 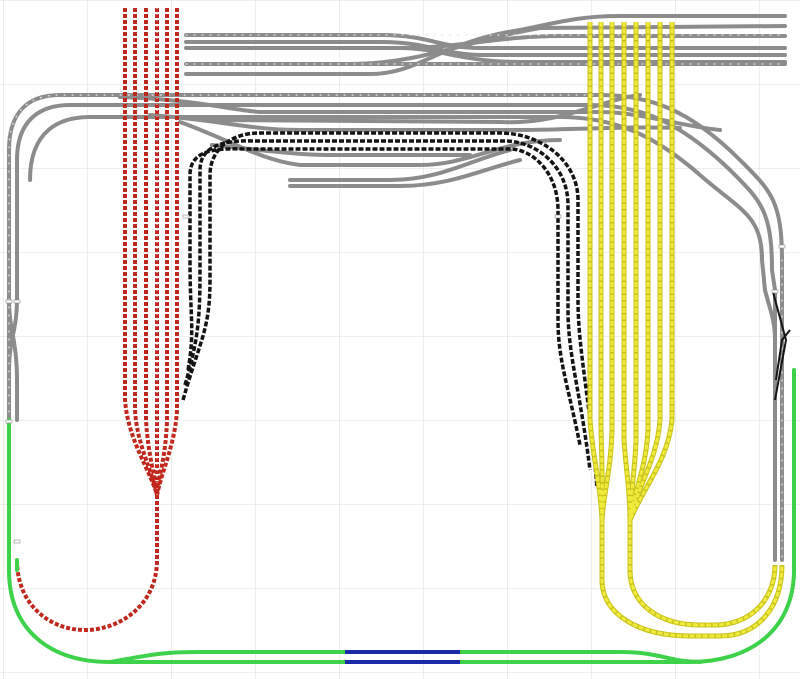 What do you see at coordinates (402, 657) in the screenshot?
I see `blue-section-group` at bounding box center [402, 657].